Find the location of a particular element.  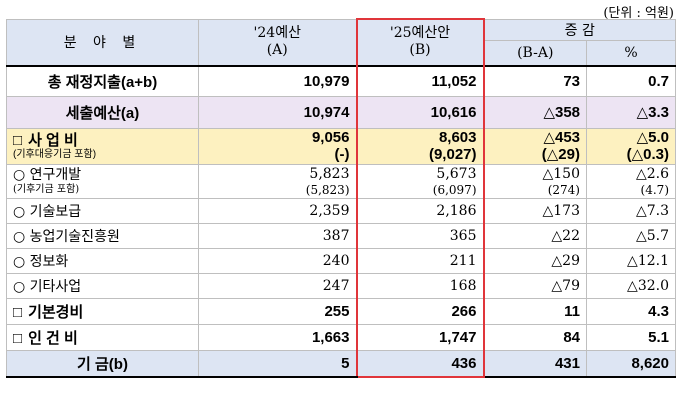

header-col-a: '24예산 (A) is located at coordinates (277, 42).